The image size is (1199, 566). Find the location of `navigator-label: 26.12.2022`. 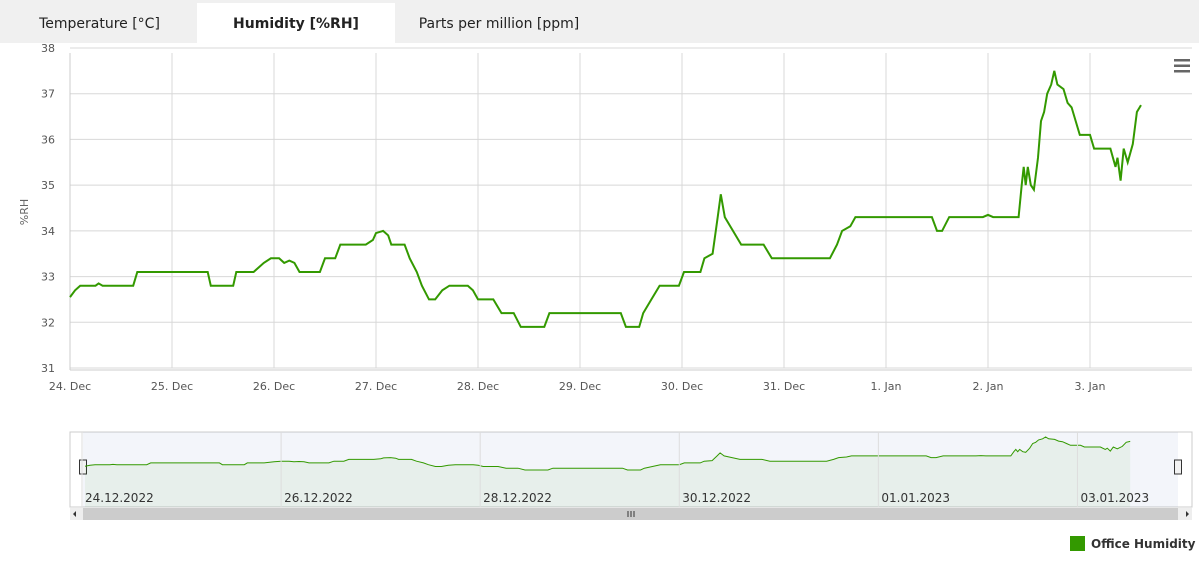

navigator-label: 26.12.2022 is located at coordinates (318, 498).